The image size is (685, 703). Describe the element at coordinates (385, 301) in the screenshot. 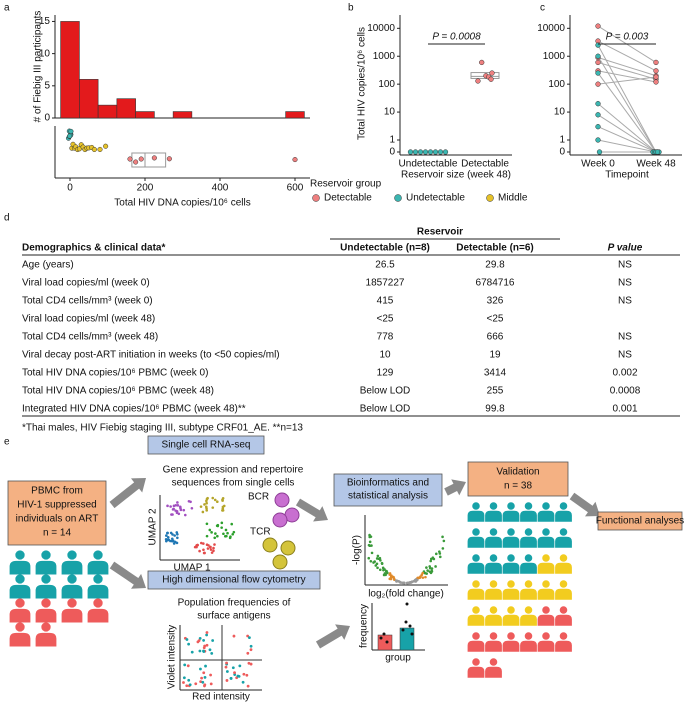

I see `table-cell: 415` at that location.